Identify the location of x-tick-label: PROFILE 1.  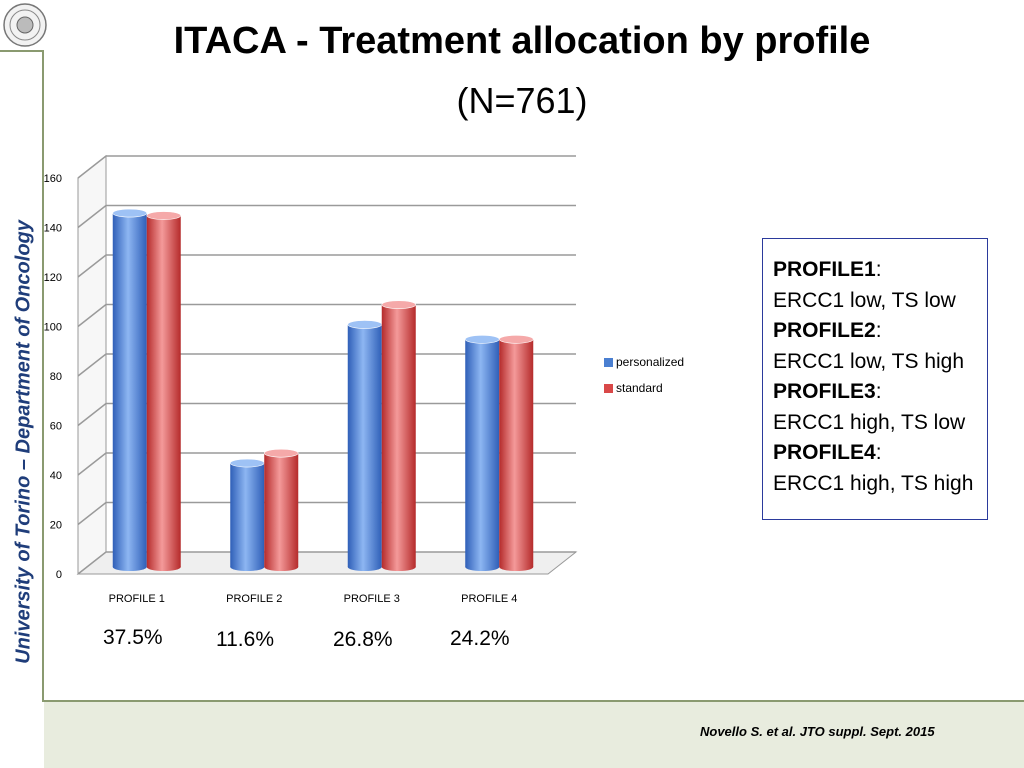
(137, 599).